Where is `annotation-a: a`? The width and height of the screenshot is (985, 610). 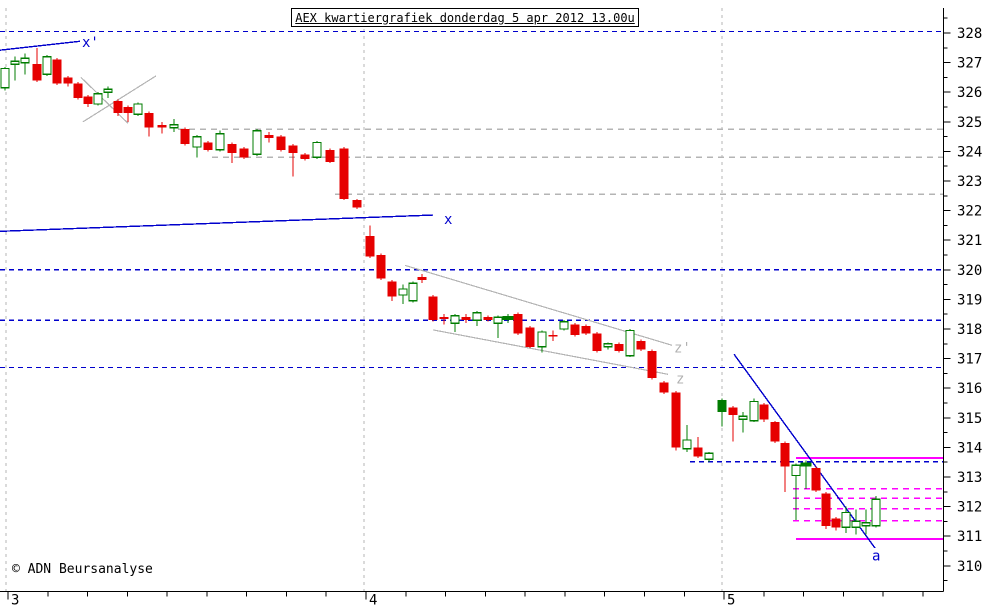
annotation-a: a is located at coordinates (876, 556).